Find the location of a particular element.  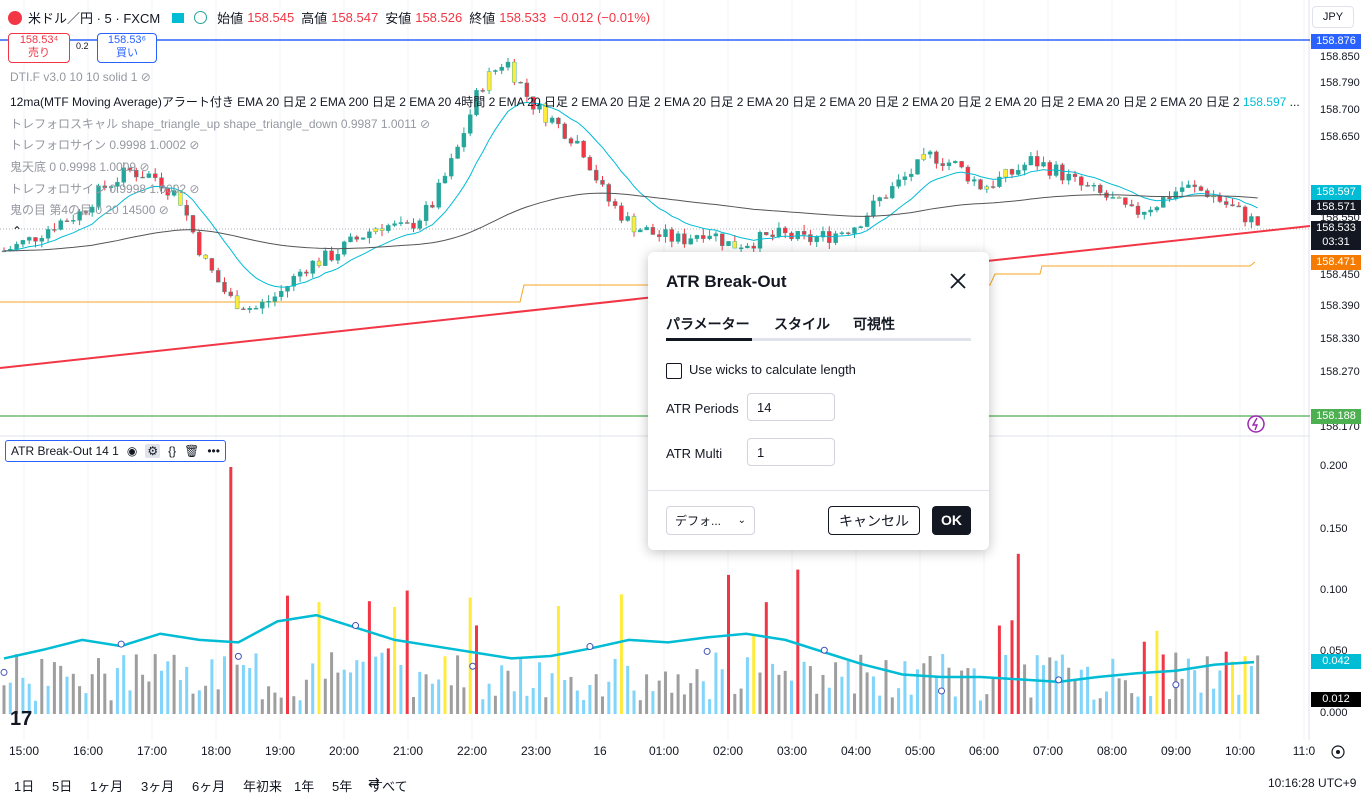

atr-multi-label: ATR Multi is located at coordinates (694, 453).